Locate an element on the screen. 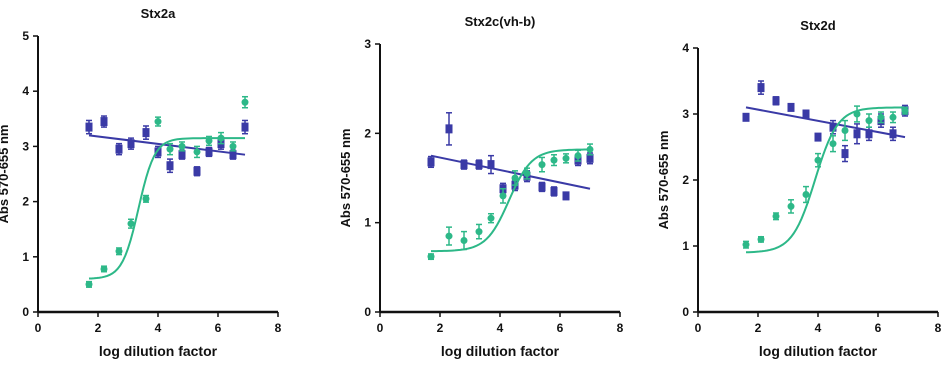  chart-title: Stx2a is located at coordinates (158, 13).